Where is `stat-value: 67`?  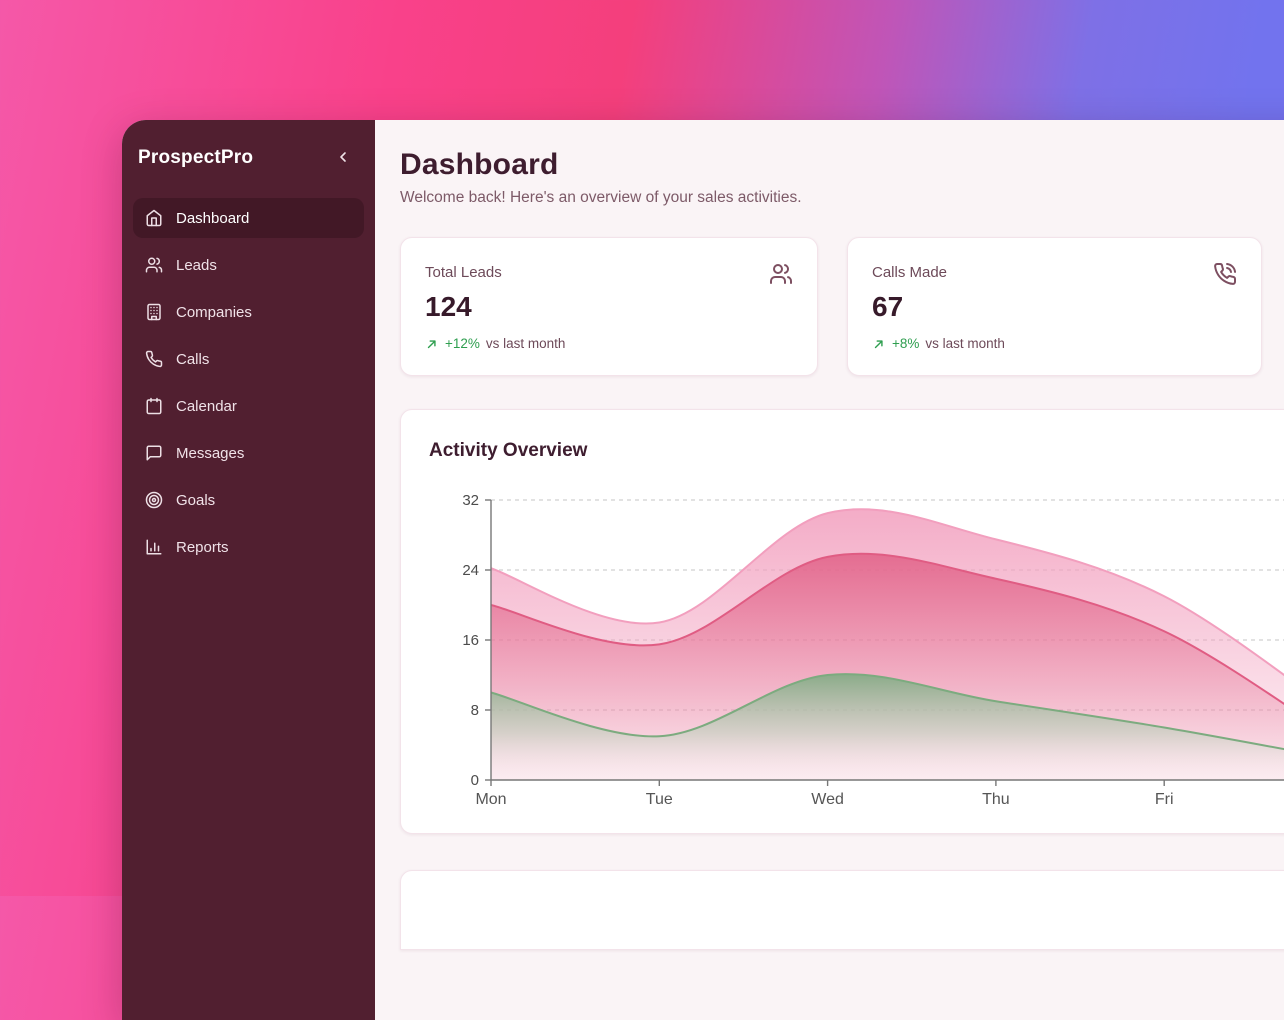 stat-value: 67 is located at coordinates (888, 306).